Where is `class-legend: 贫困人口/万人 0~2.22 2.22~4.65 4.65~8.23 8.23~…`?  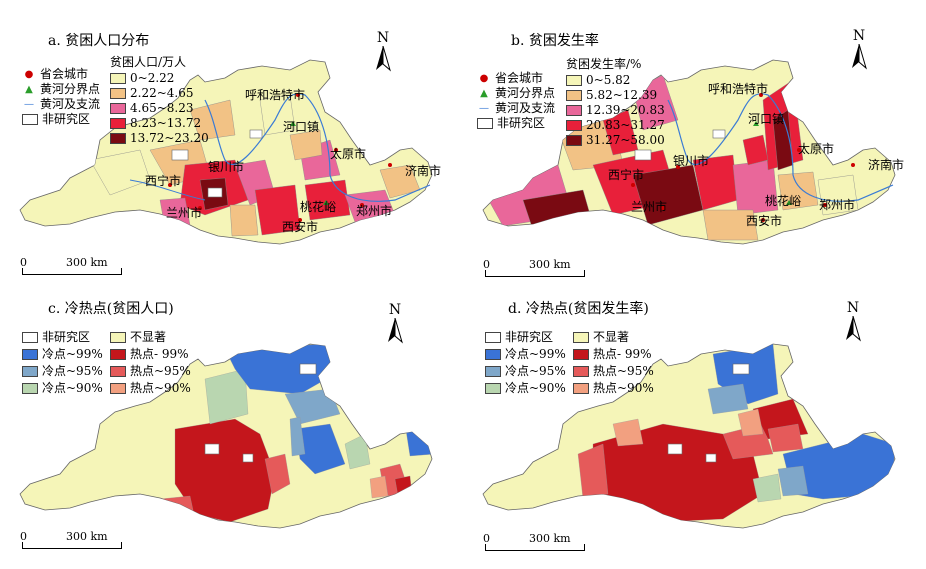 class-legend: 贫困人口/万人 0~2.22 2.22~4.65 4.65~8.23 8.23~… is located at coordinates (159, 100).